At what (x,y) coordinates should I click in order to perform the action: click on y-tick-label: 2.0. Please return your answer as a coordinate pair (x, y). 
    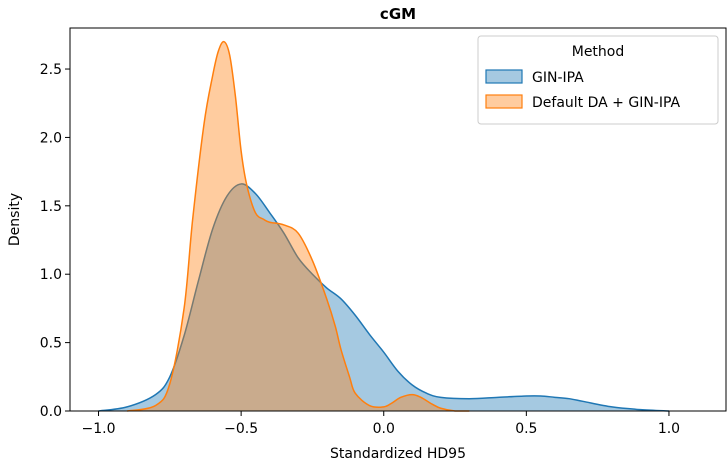
    Looking at the image, I should click on (51, 138).